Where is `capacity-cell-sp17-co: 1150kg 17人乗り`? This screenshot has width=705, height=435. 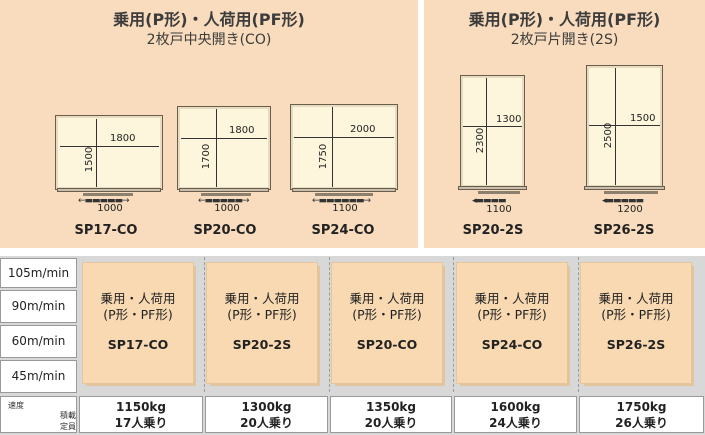 capacity-cell-sp17-co: 1150kg 17人乗り is located at coordinates (141, 414).